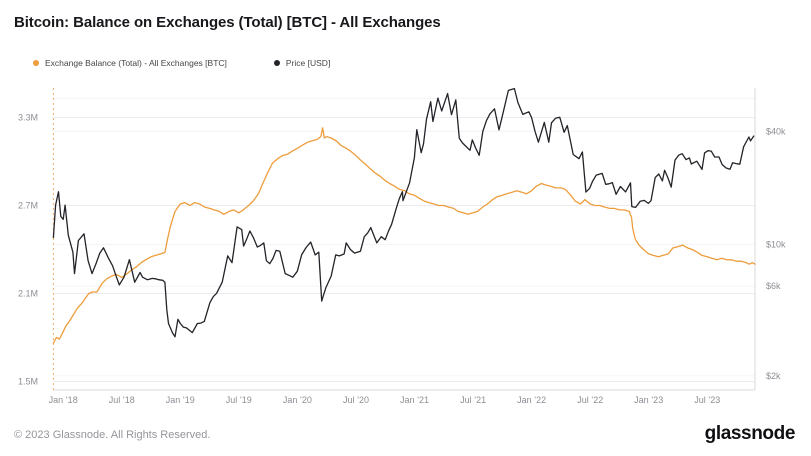 This screenshot has height=456, width=811. What do you see at coordinates (180, 400) in the screenshot?
I see `x-axis-tick-label: Jan ’19` at bounding box center [180, 400].